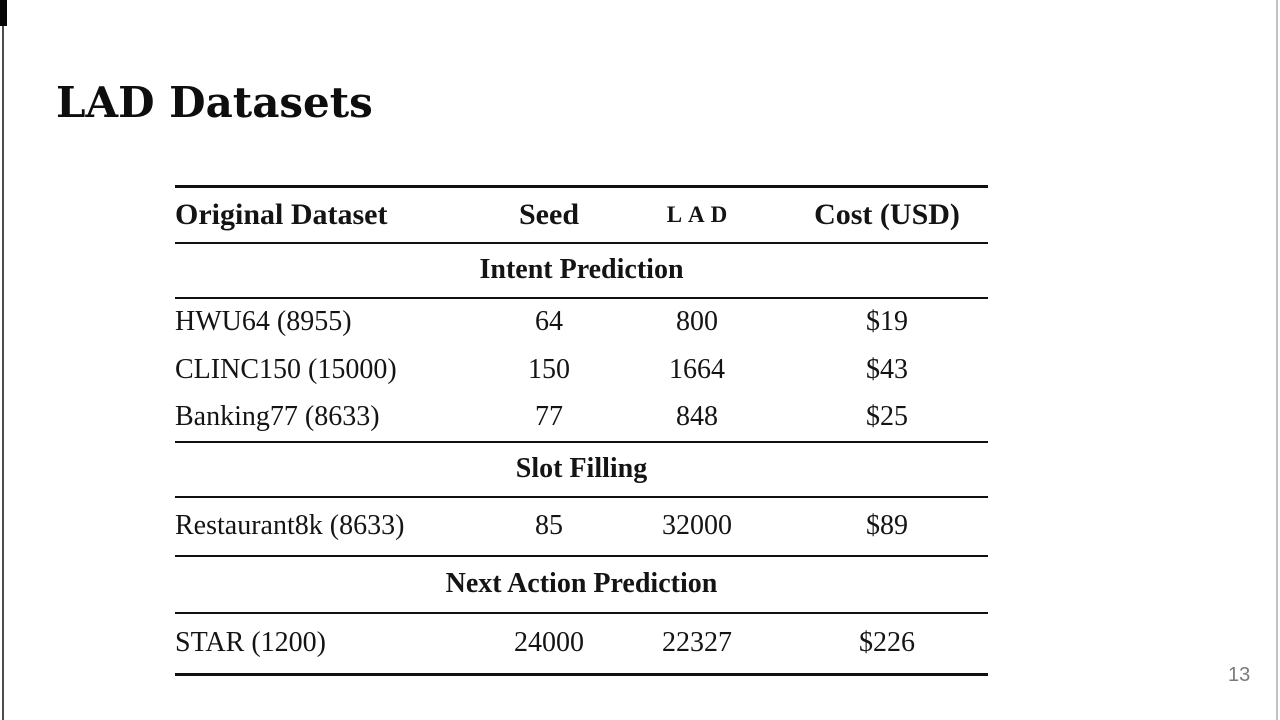  I want to click on section-header-next-action-prediction: Next Action Prediction, so click(581, 584).